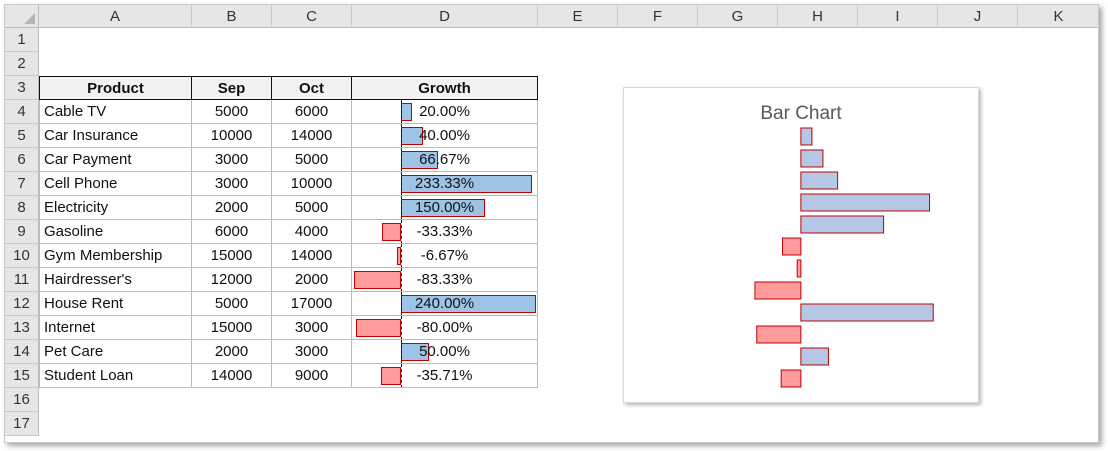  What do you see at coordinates (865, 202) in the screenshot?
I see `chart-bar-cell-phone` at bounding box center [865, 202].